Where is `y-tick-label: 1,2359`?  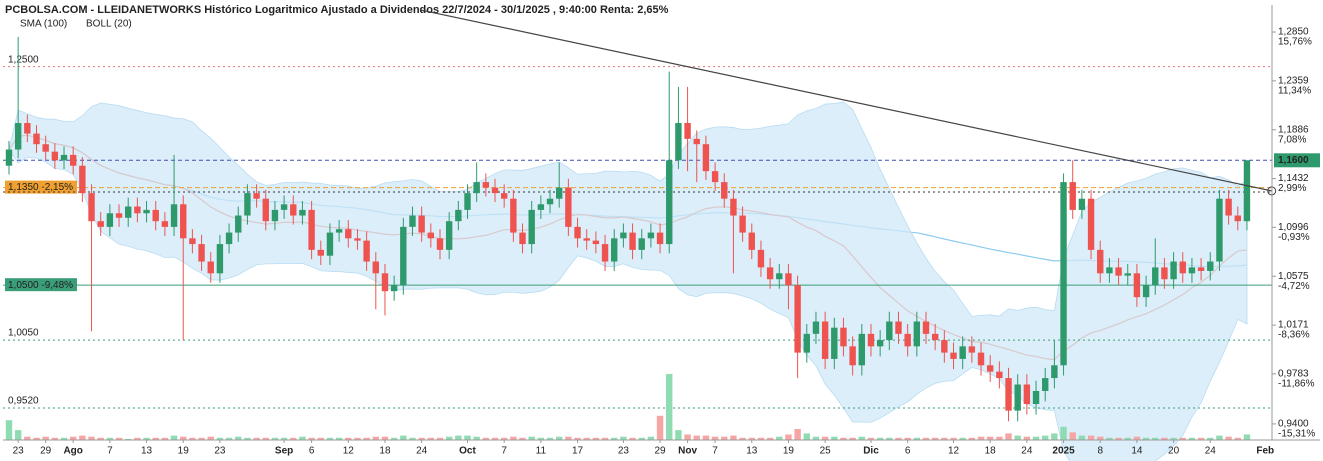 y-tick-label: 1,2359 is located at coordinates (1293, 80).